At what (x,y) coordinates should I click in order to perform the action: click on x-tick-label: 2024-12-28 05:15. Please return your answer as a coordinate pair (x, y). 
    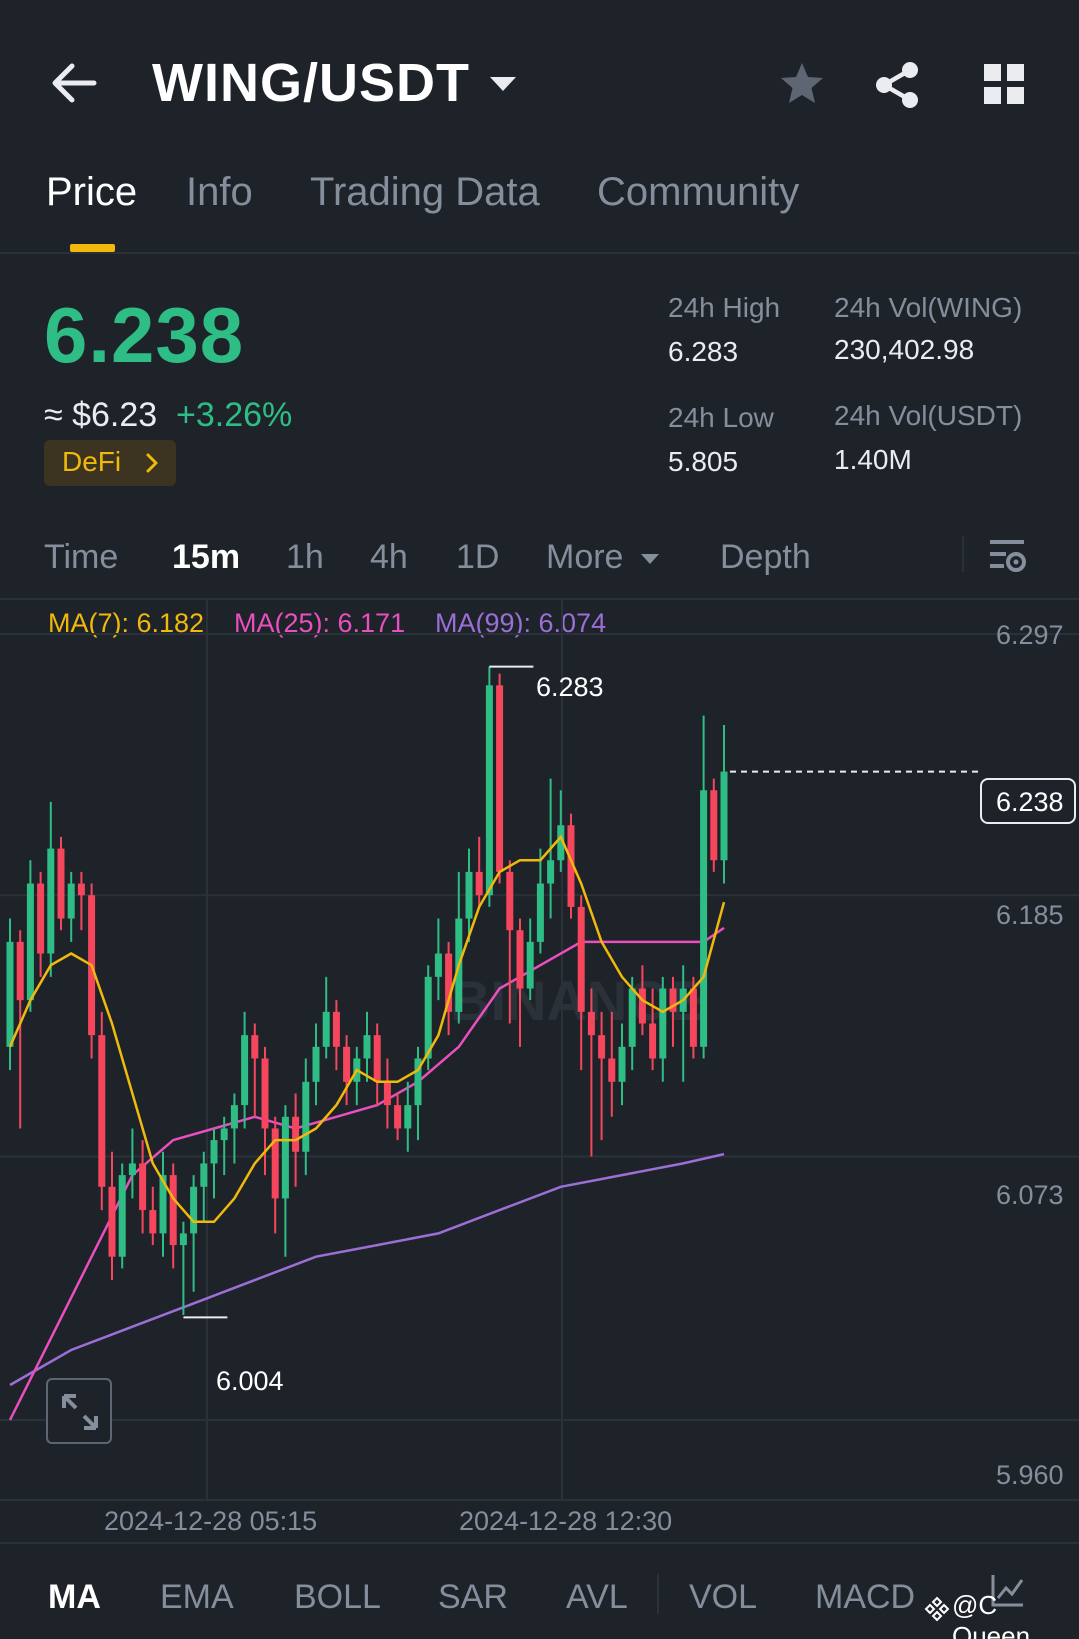
    Looking at the image, I should click on (211, 1521).